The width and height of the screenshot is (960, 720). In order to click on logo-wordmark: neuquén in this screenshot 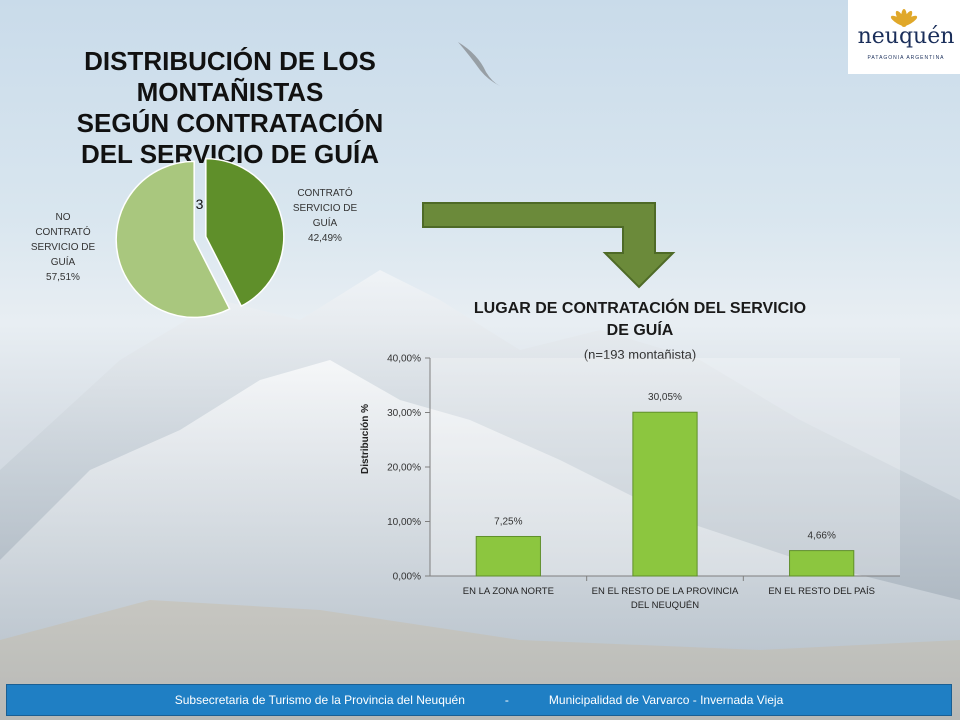, I will do `click(906, 36)`.